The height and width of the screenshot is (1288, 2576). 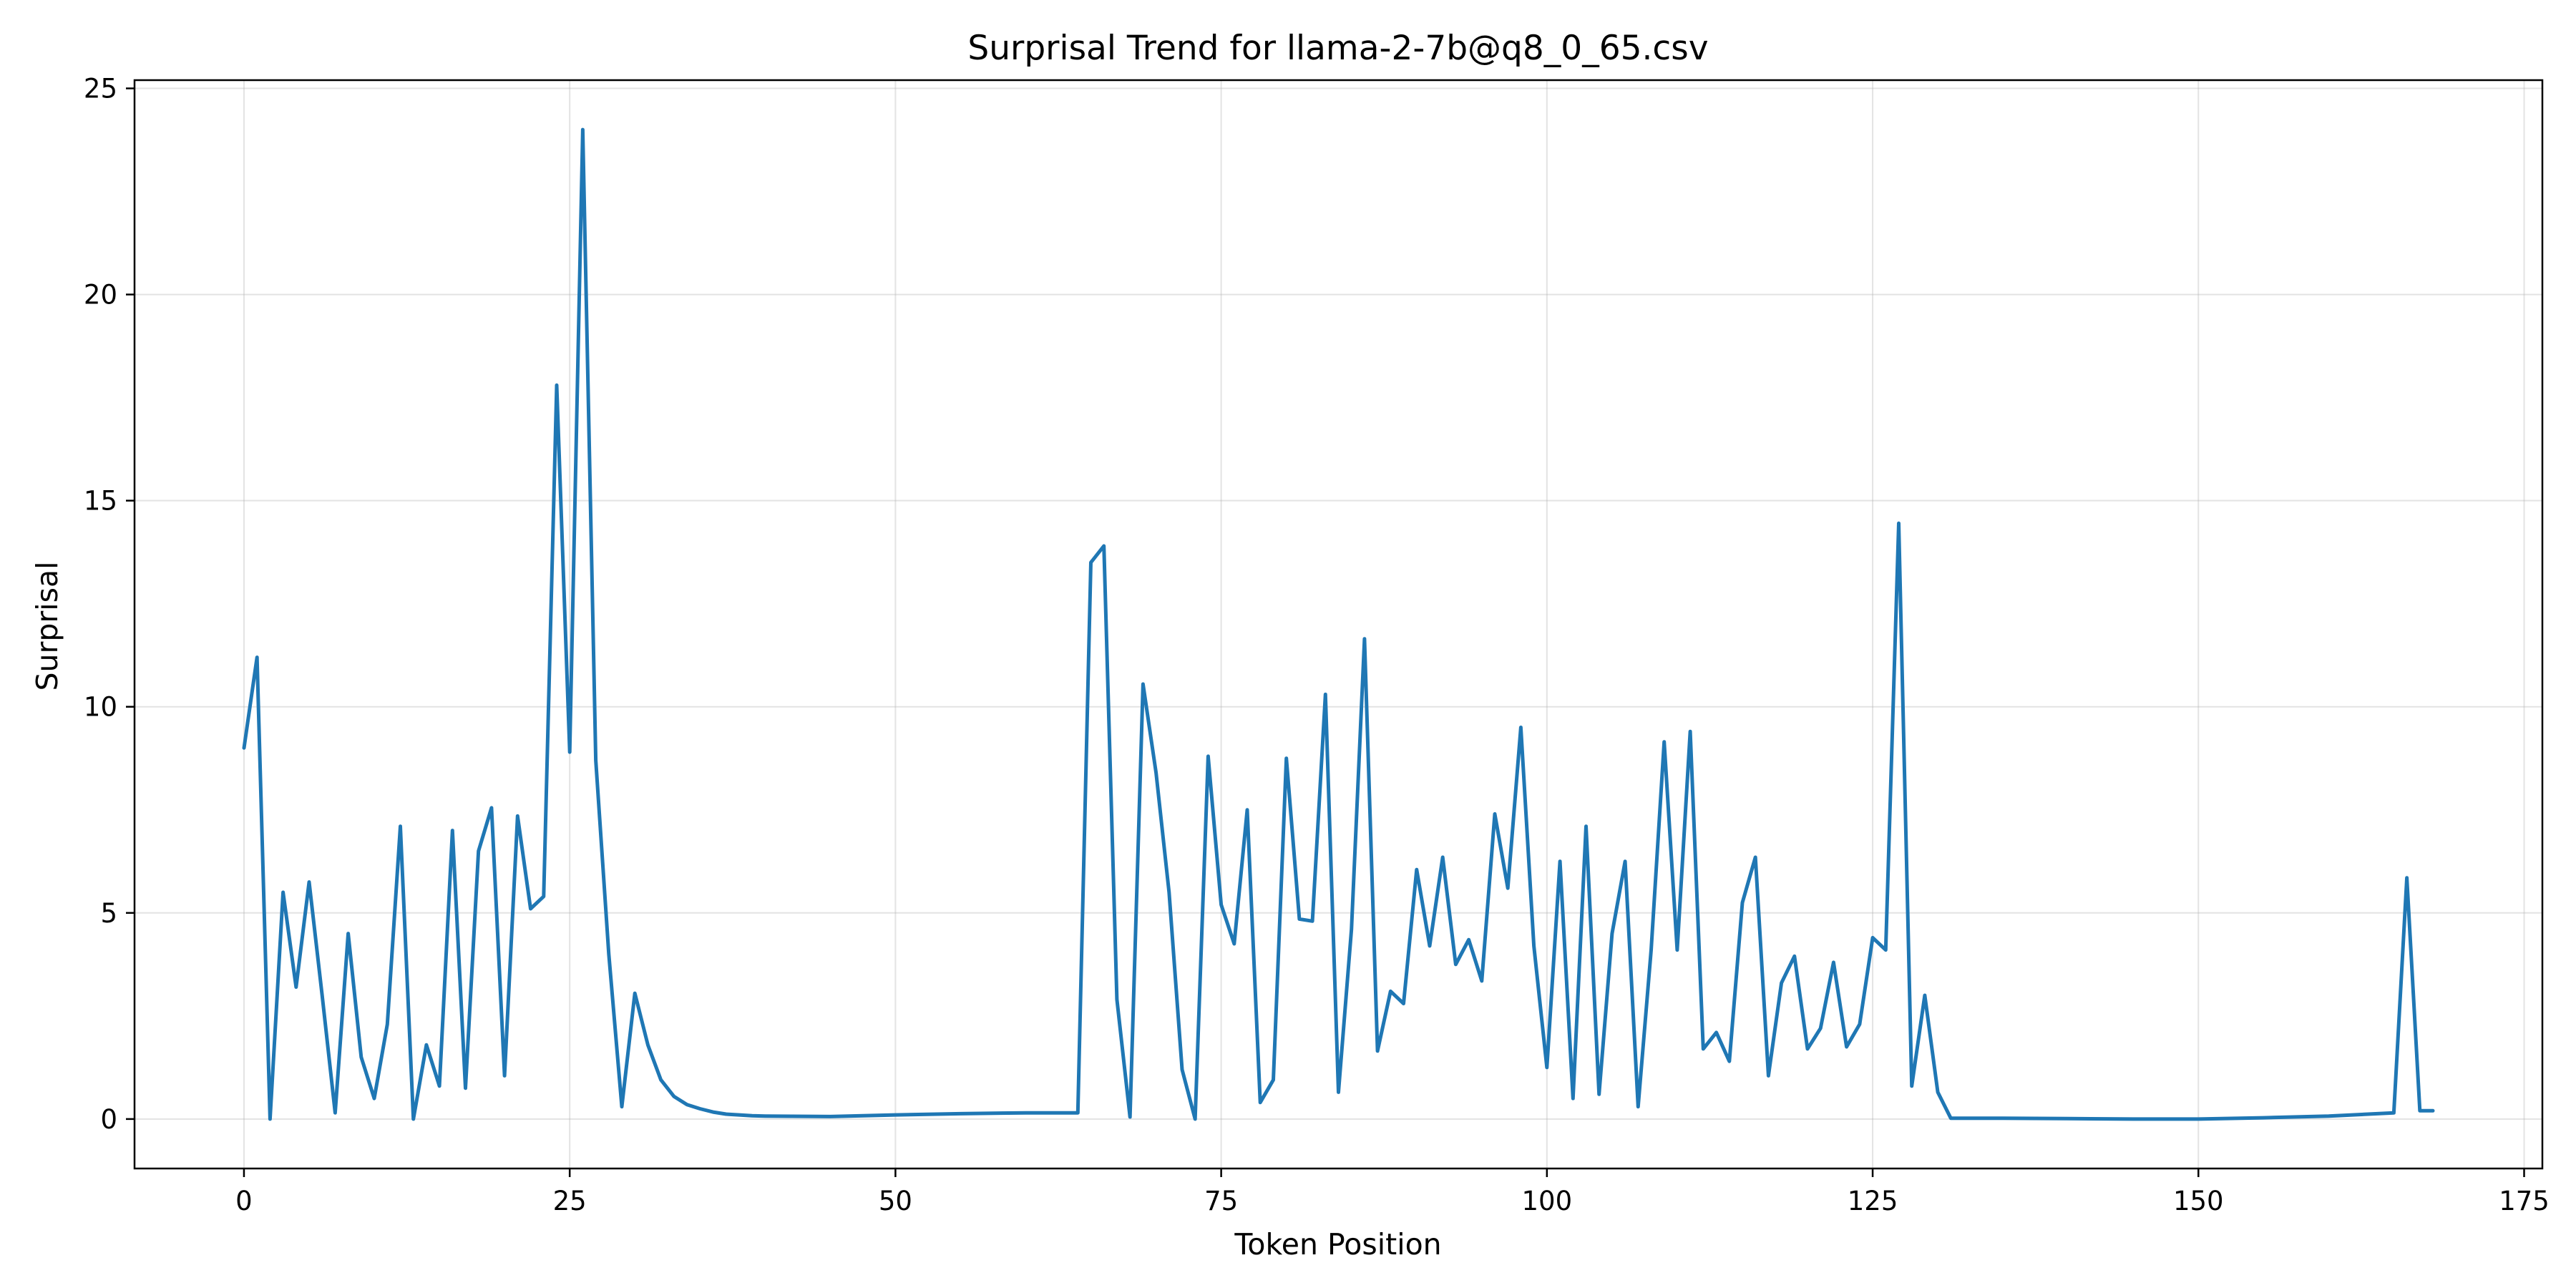 I want to click on y-tick-label: 20, so click(x=100, y=295).